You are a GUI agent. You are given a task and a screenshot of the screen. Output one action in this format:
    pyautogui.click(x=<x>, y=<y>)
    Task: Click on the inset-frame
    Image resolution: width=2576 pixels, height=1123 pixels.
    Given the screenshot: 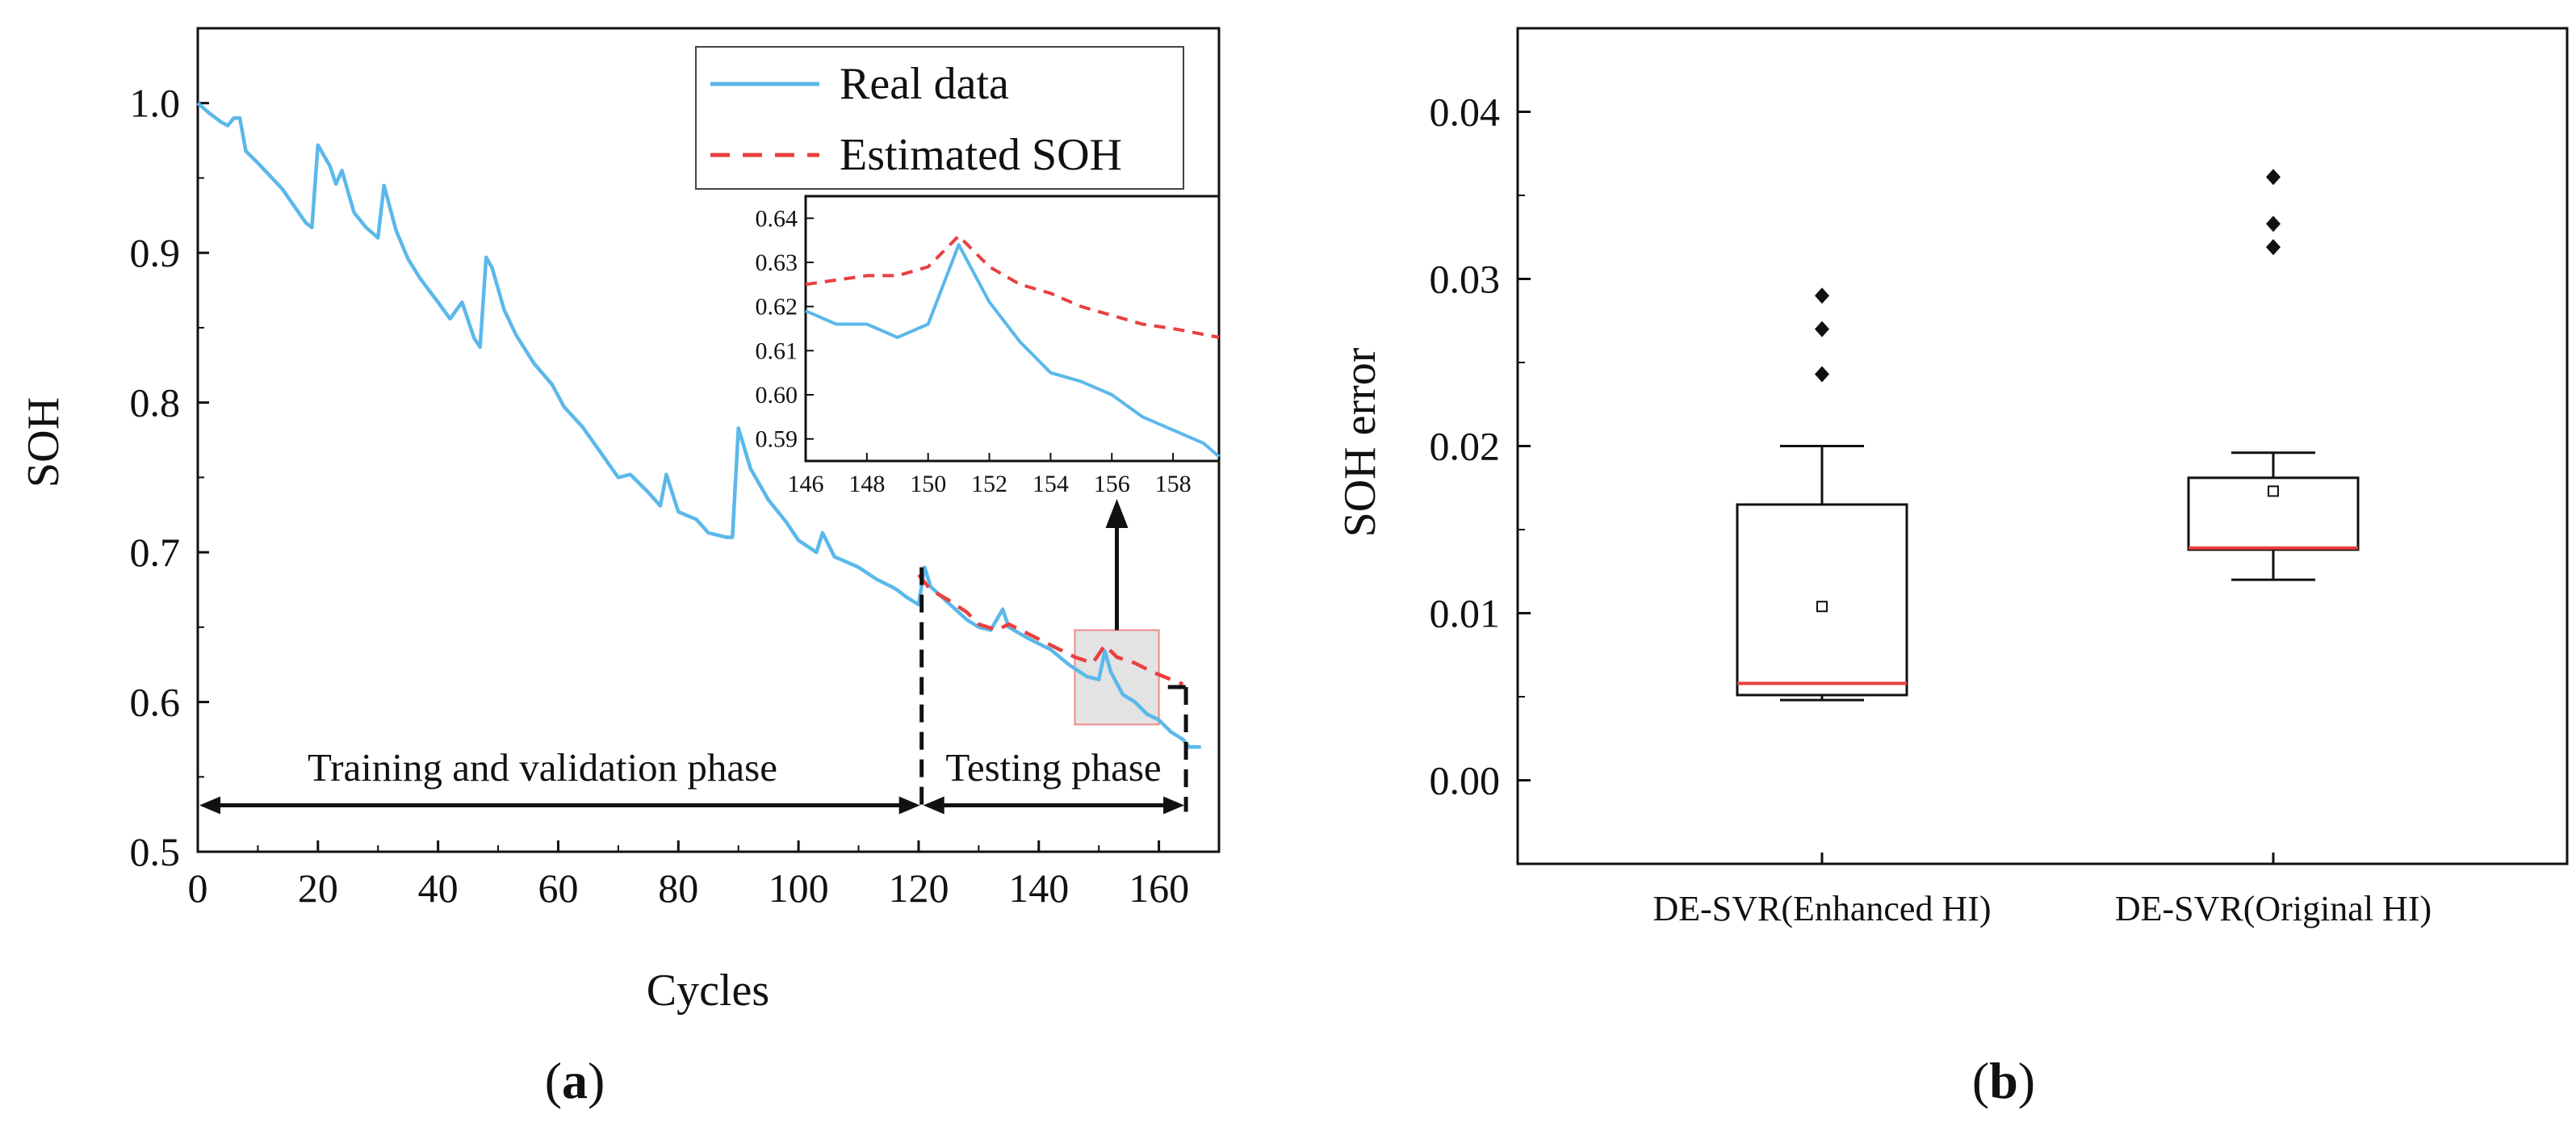 What is the action you would take?
    pyautogui.click(x=1012, y=329)
    